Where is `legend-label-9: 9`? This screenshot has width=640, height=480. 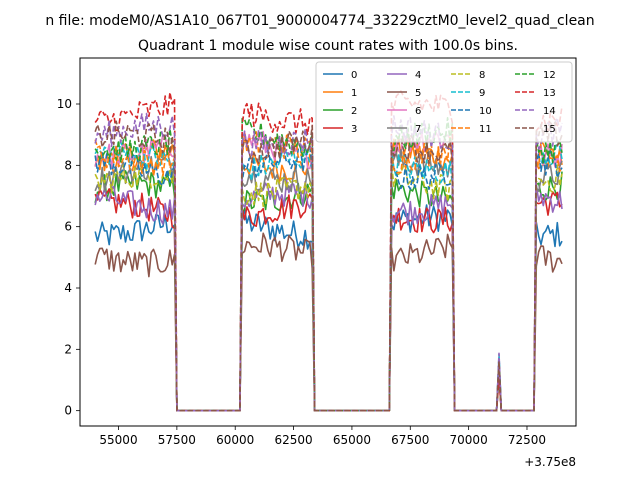
legend-label-9: 9 is located at coordinates (482, 93).